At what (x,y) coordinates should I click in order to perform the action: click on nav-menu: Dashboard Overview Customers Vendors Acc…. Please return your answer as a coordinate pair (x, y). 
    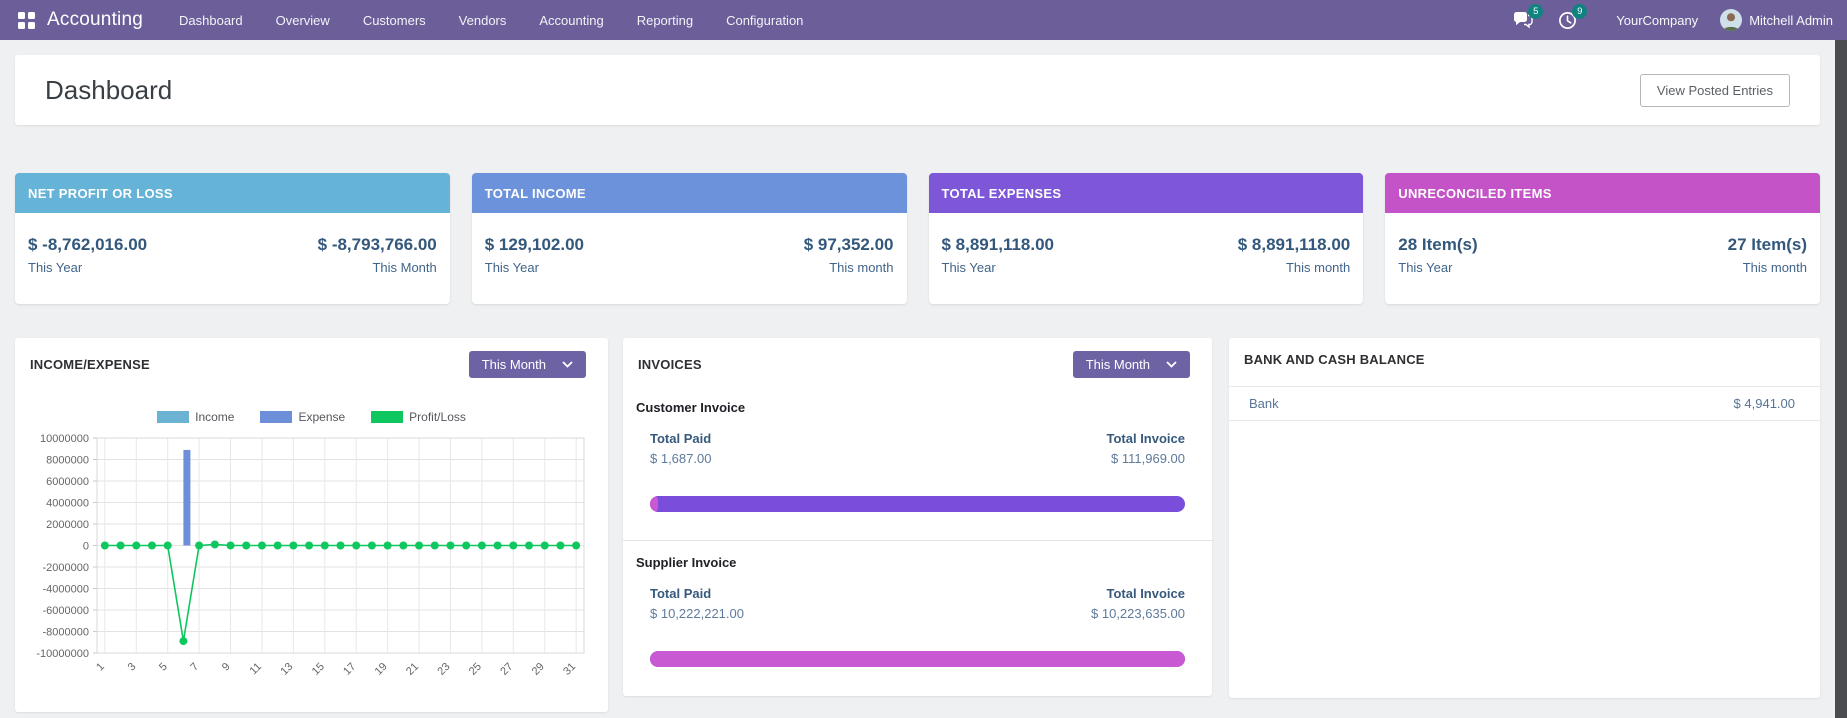
    Looking at the image, I should click on (491, 20).